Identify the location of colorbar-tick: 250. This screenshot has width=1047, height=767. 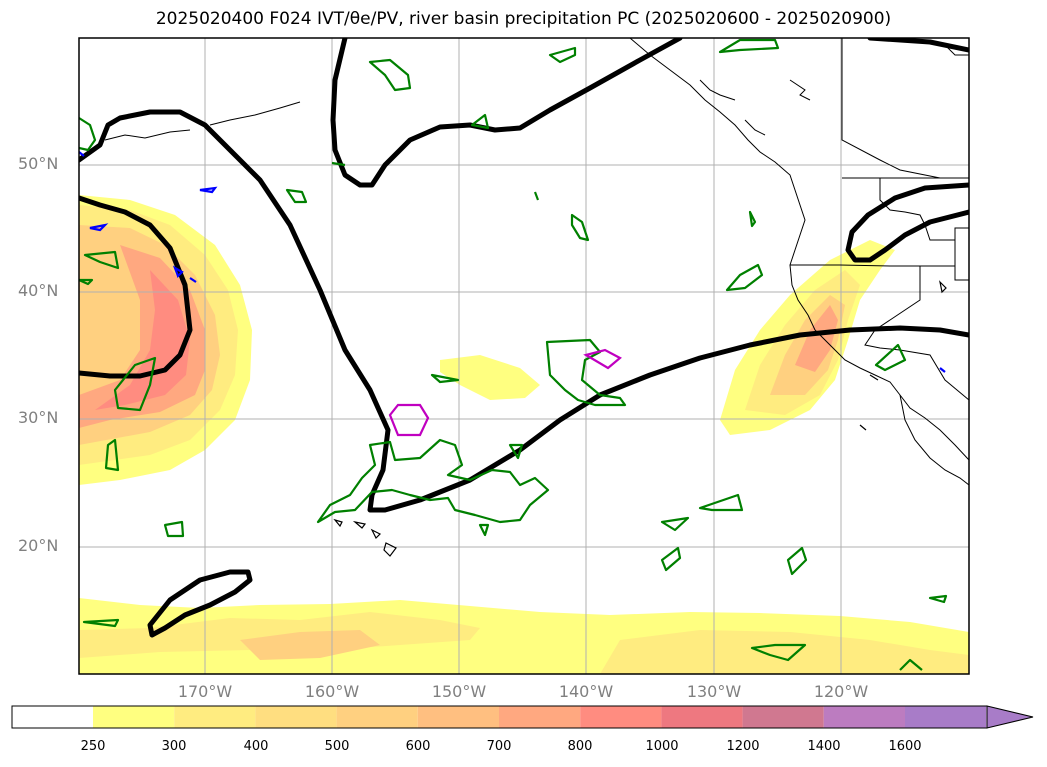
(93, 746).